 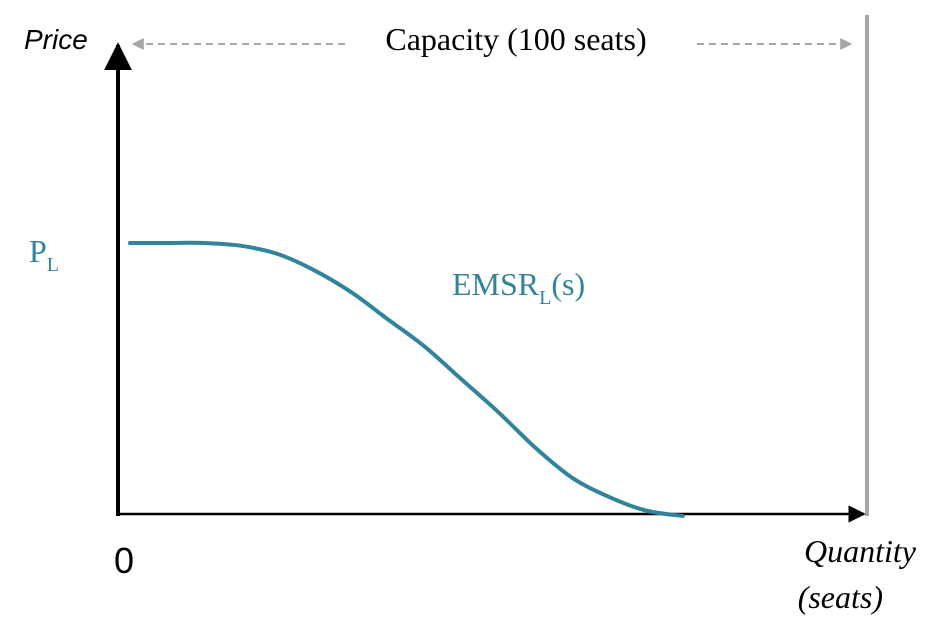 I want to click on series-label: EMSRL(s), so click(x=518, y=287).